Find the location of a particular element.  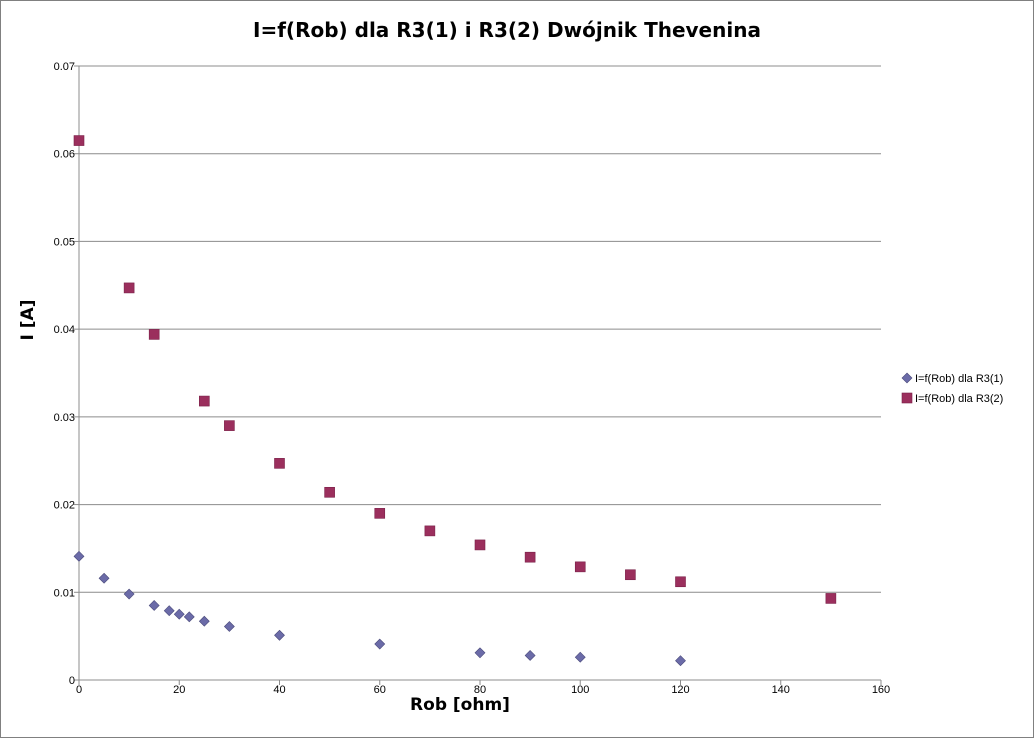

x-tick-label: 40 is located at coordinates (279, 690).